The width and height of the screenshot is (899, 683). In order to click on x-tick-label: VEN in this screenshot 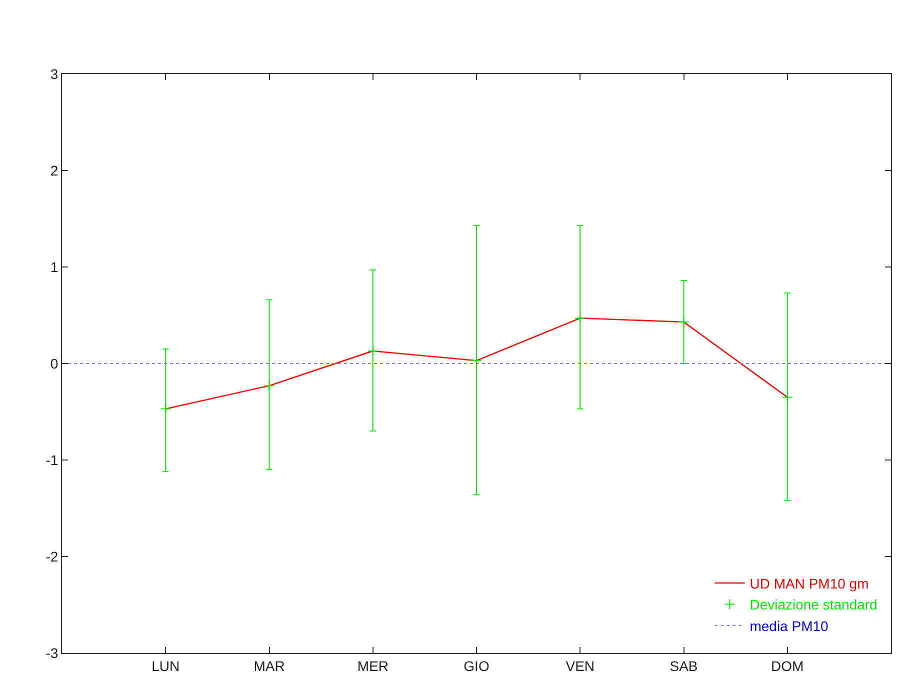, I will do `click(580, 666)`.